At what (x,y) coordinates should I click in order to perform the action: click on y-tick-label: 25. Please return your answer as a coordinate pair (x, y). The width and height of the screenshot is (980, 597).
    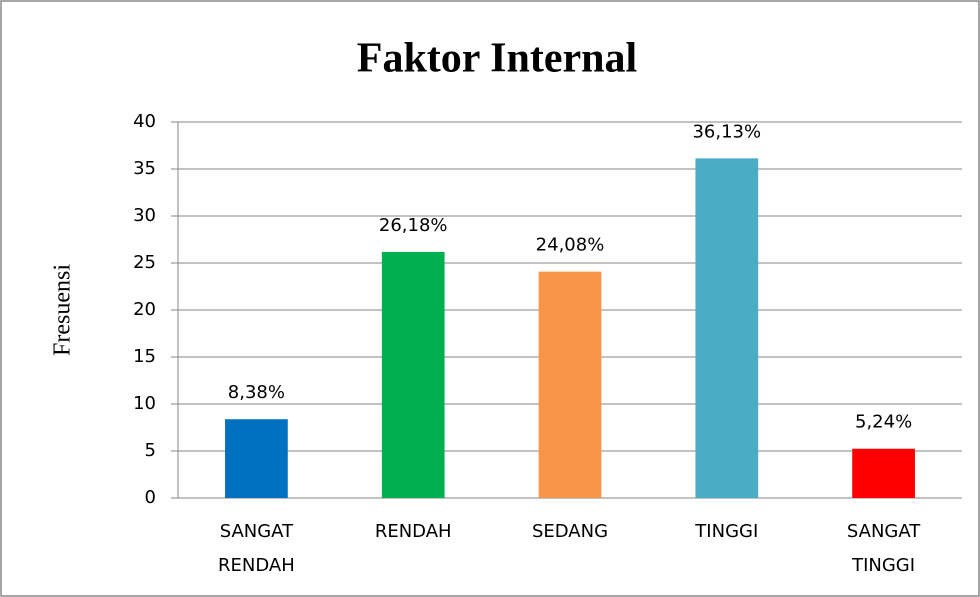
    Looking at the image, I should click on (144, 262).